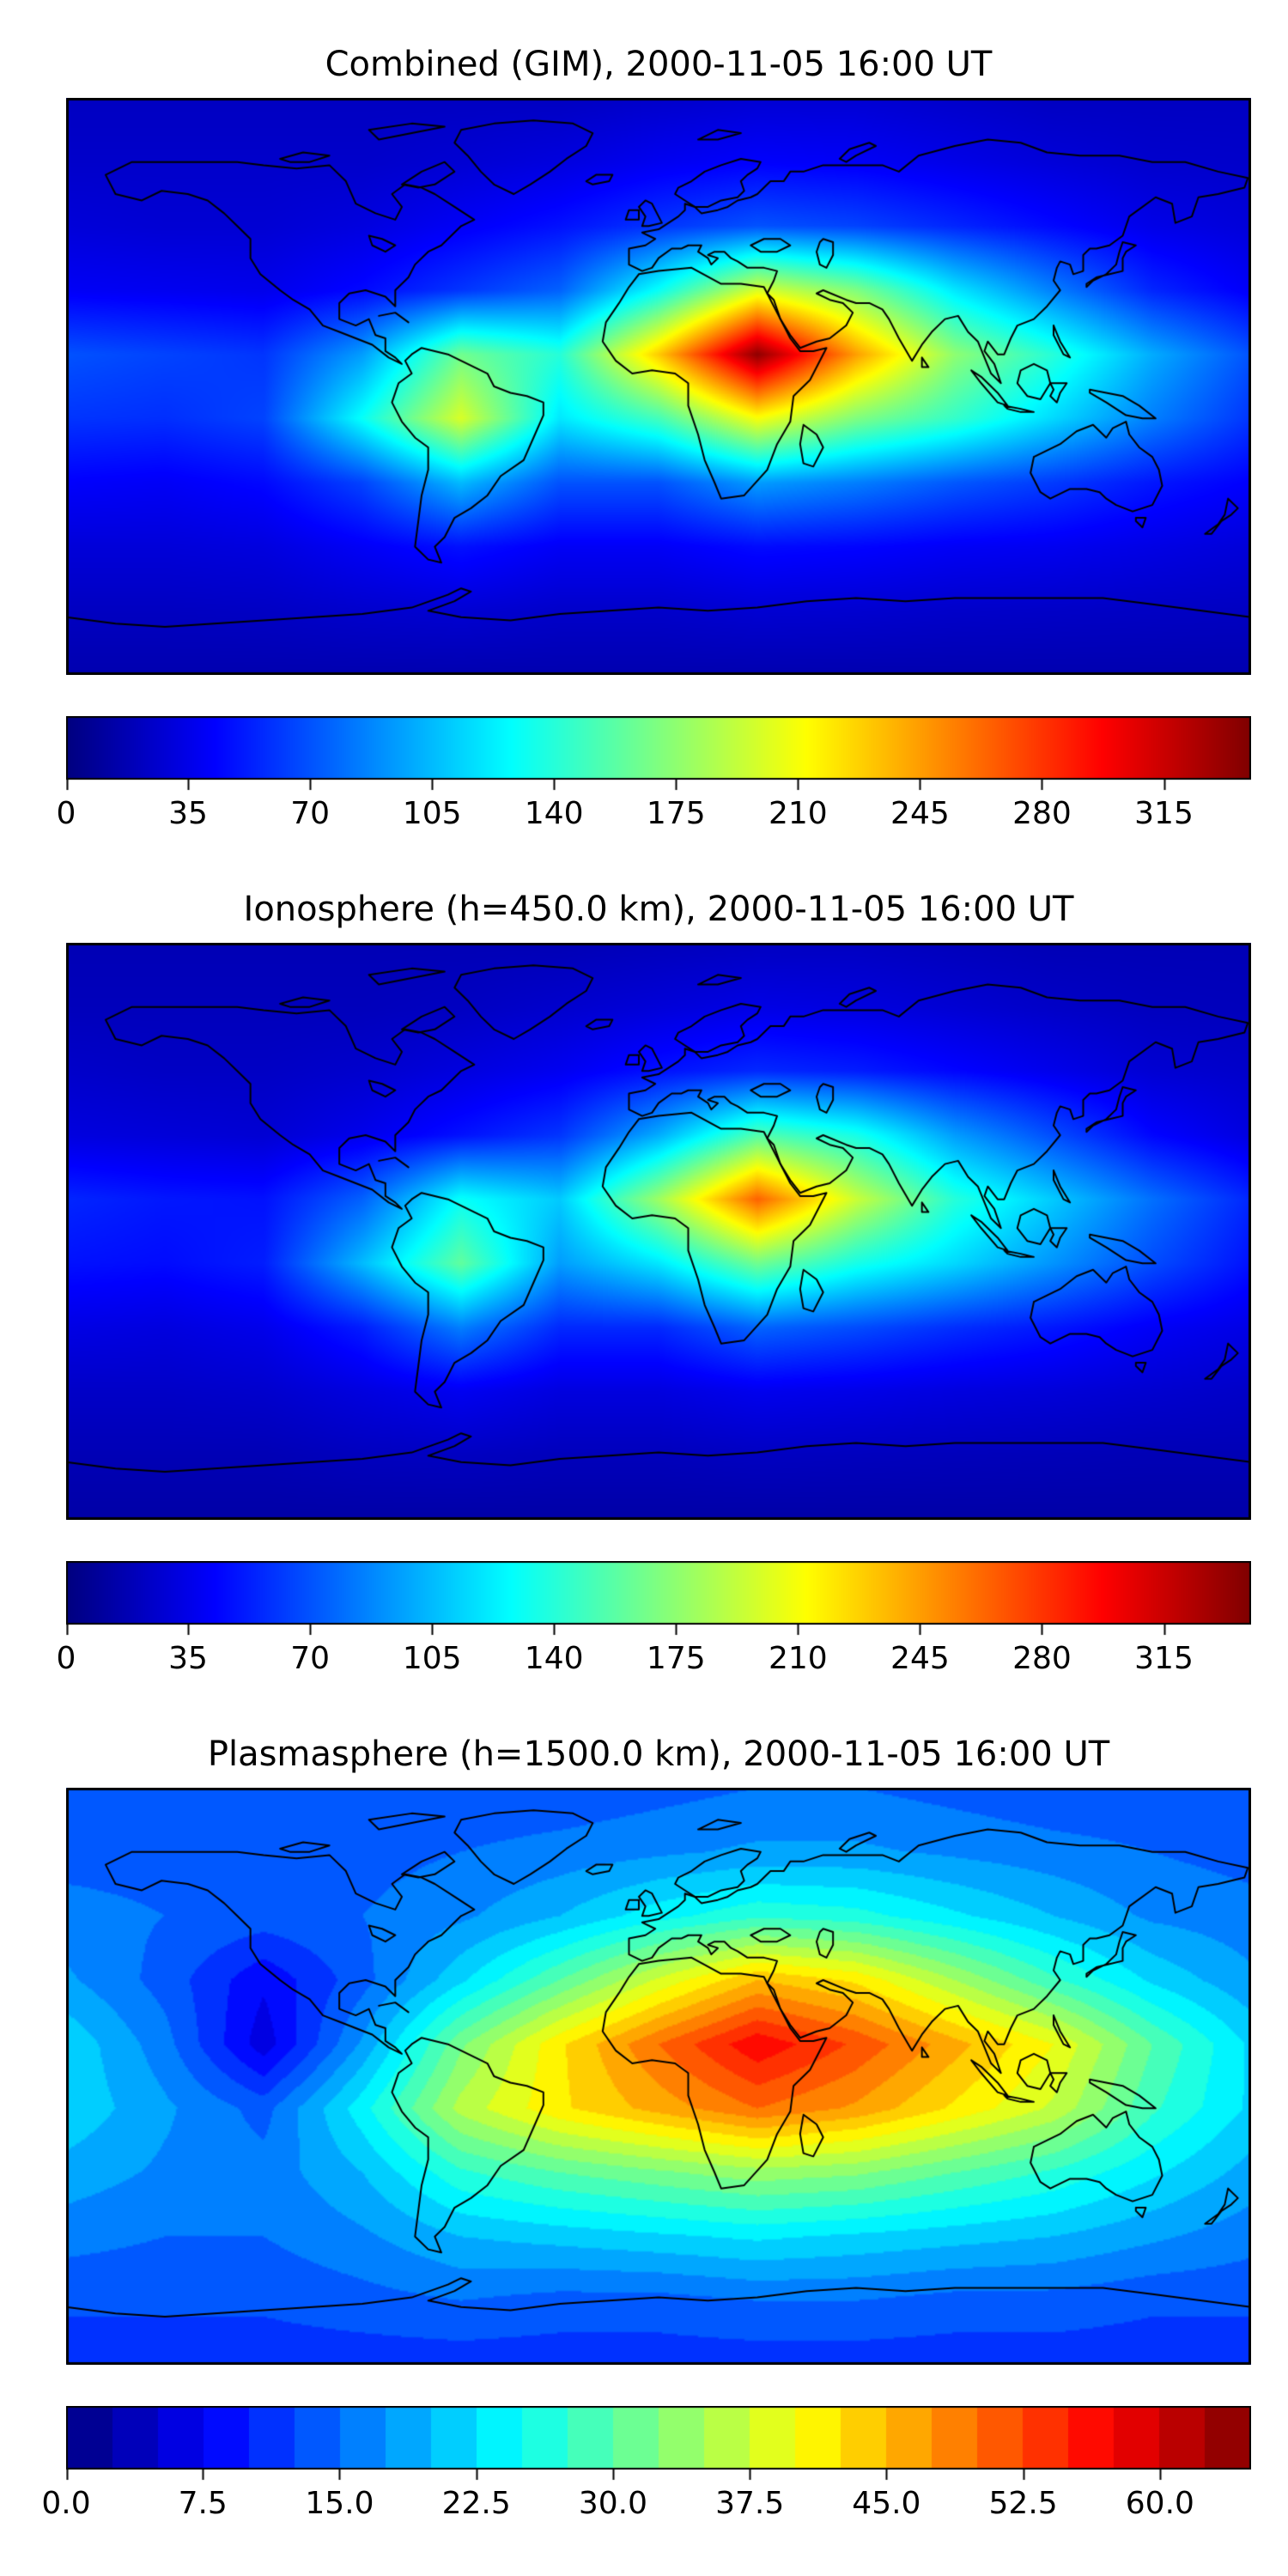 The height and width of the screenshot is (2576, 1288). What do you see at coordinates (66, 2503) in the screenshot?
I see `colorbar-tick-label: 0.0` at bounding box center [66, 2503].